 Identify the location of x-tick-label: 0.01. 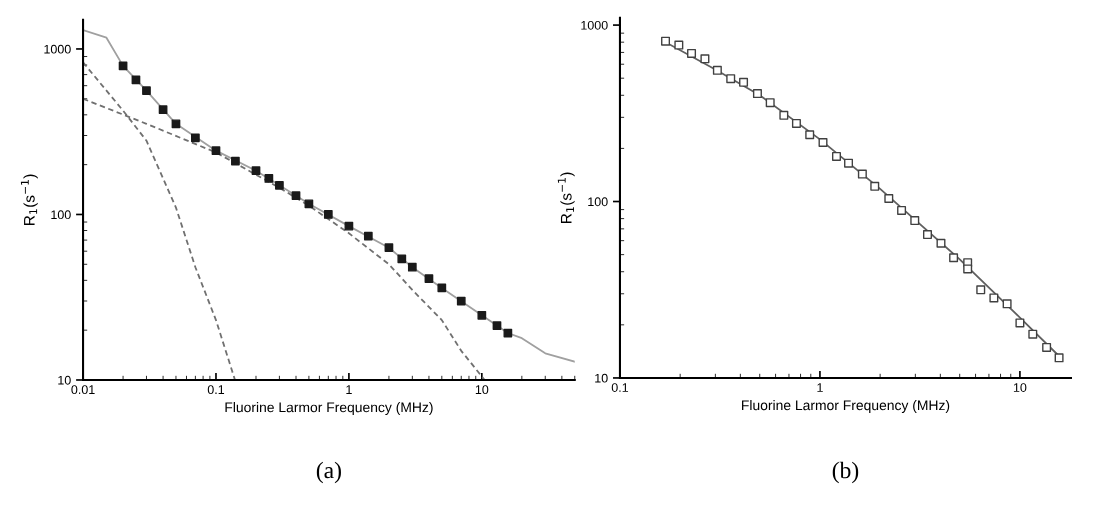
(83, 390).